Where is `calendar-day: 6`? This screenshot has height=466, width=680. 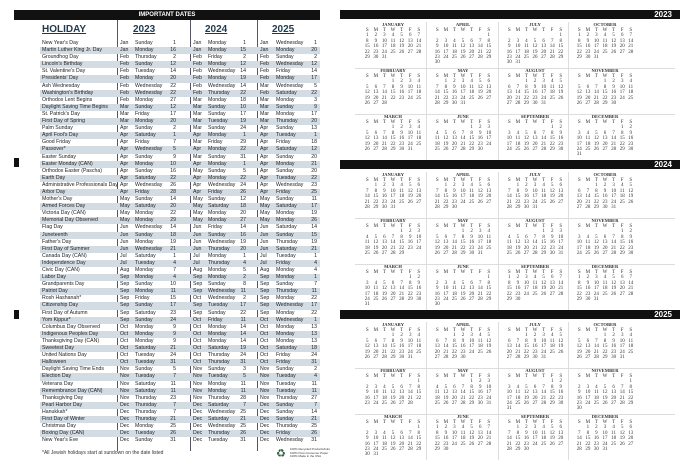
calendar-day: 6 is located at coordinates (631, 428).